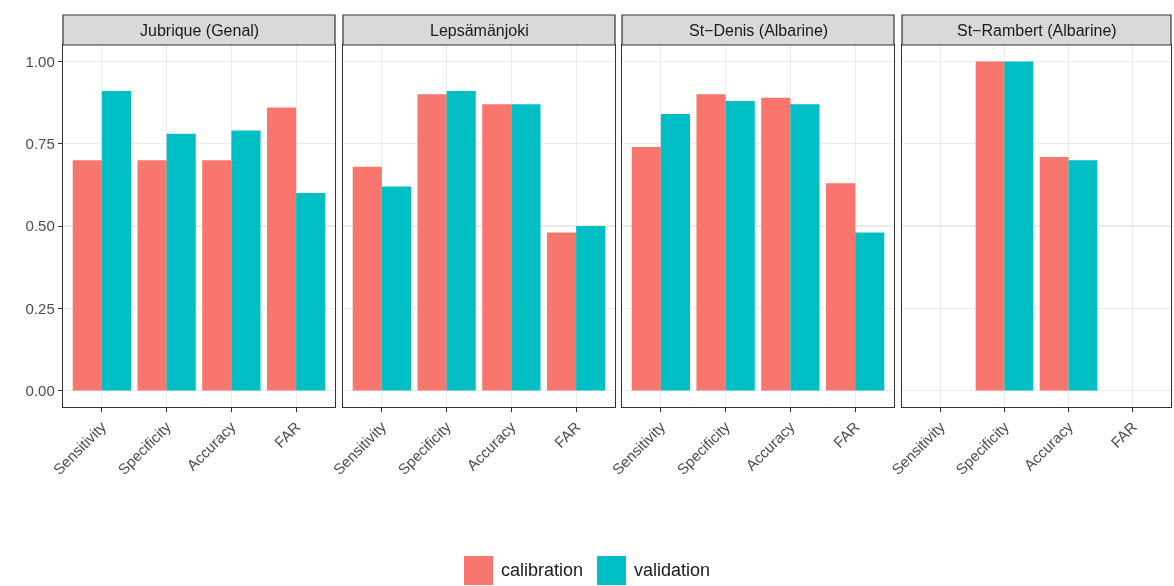 This screenshot has height=586, width=1174. Describe the element at coordinates (40, 143) in the screenshot. I see `y-tick-label: 0.75` at that location.